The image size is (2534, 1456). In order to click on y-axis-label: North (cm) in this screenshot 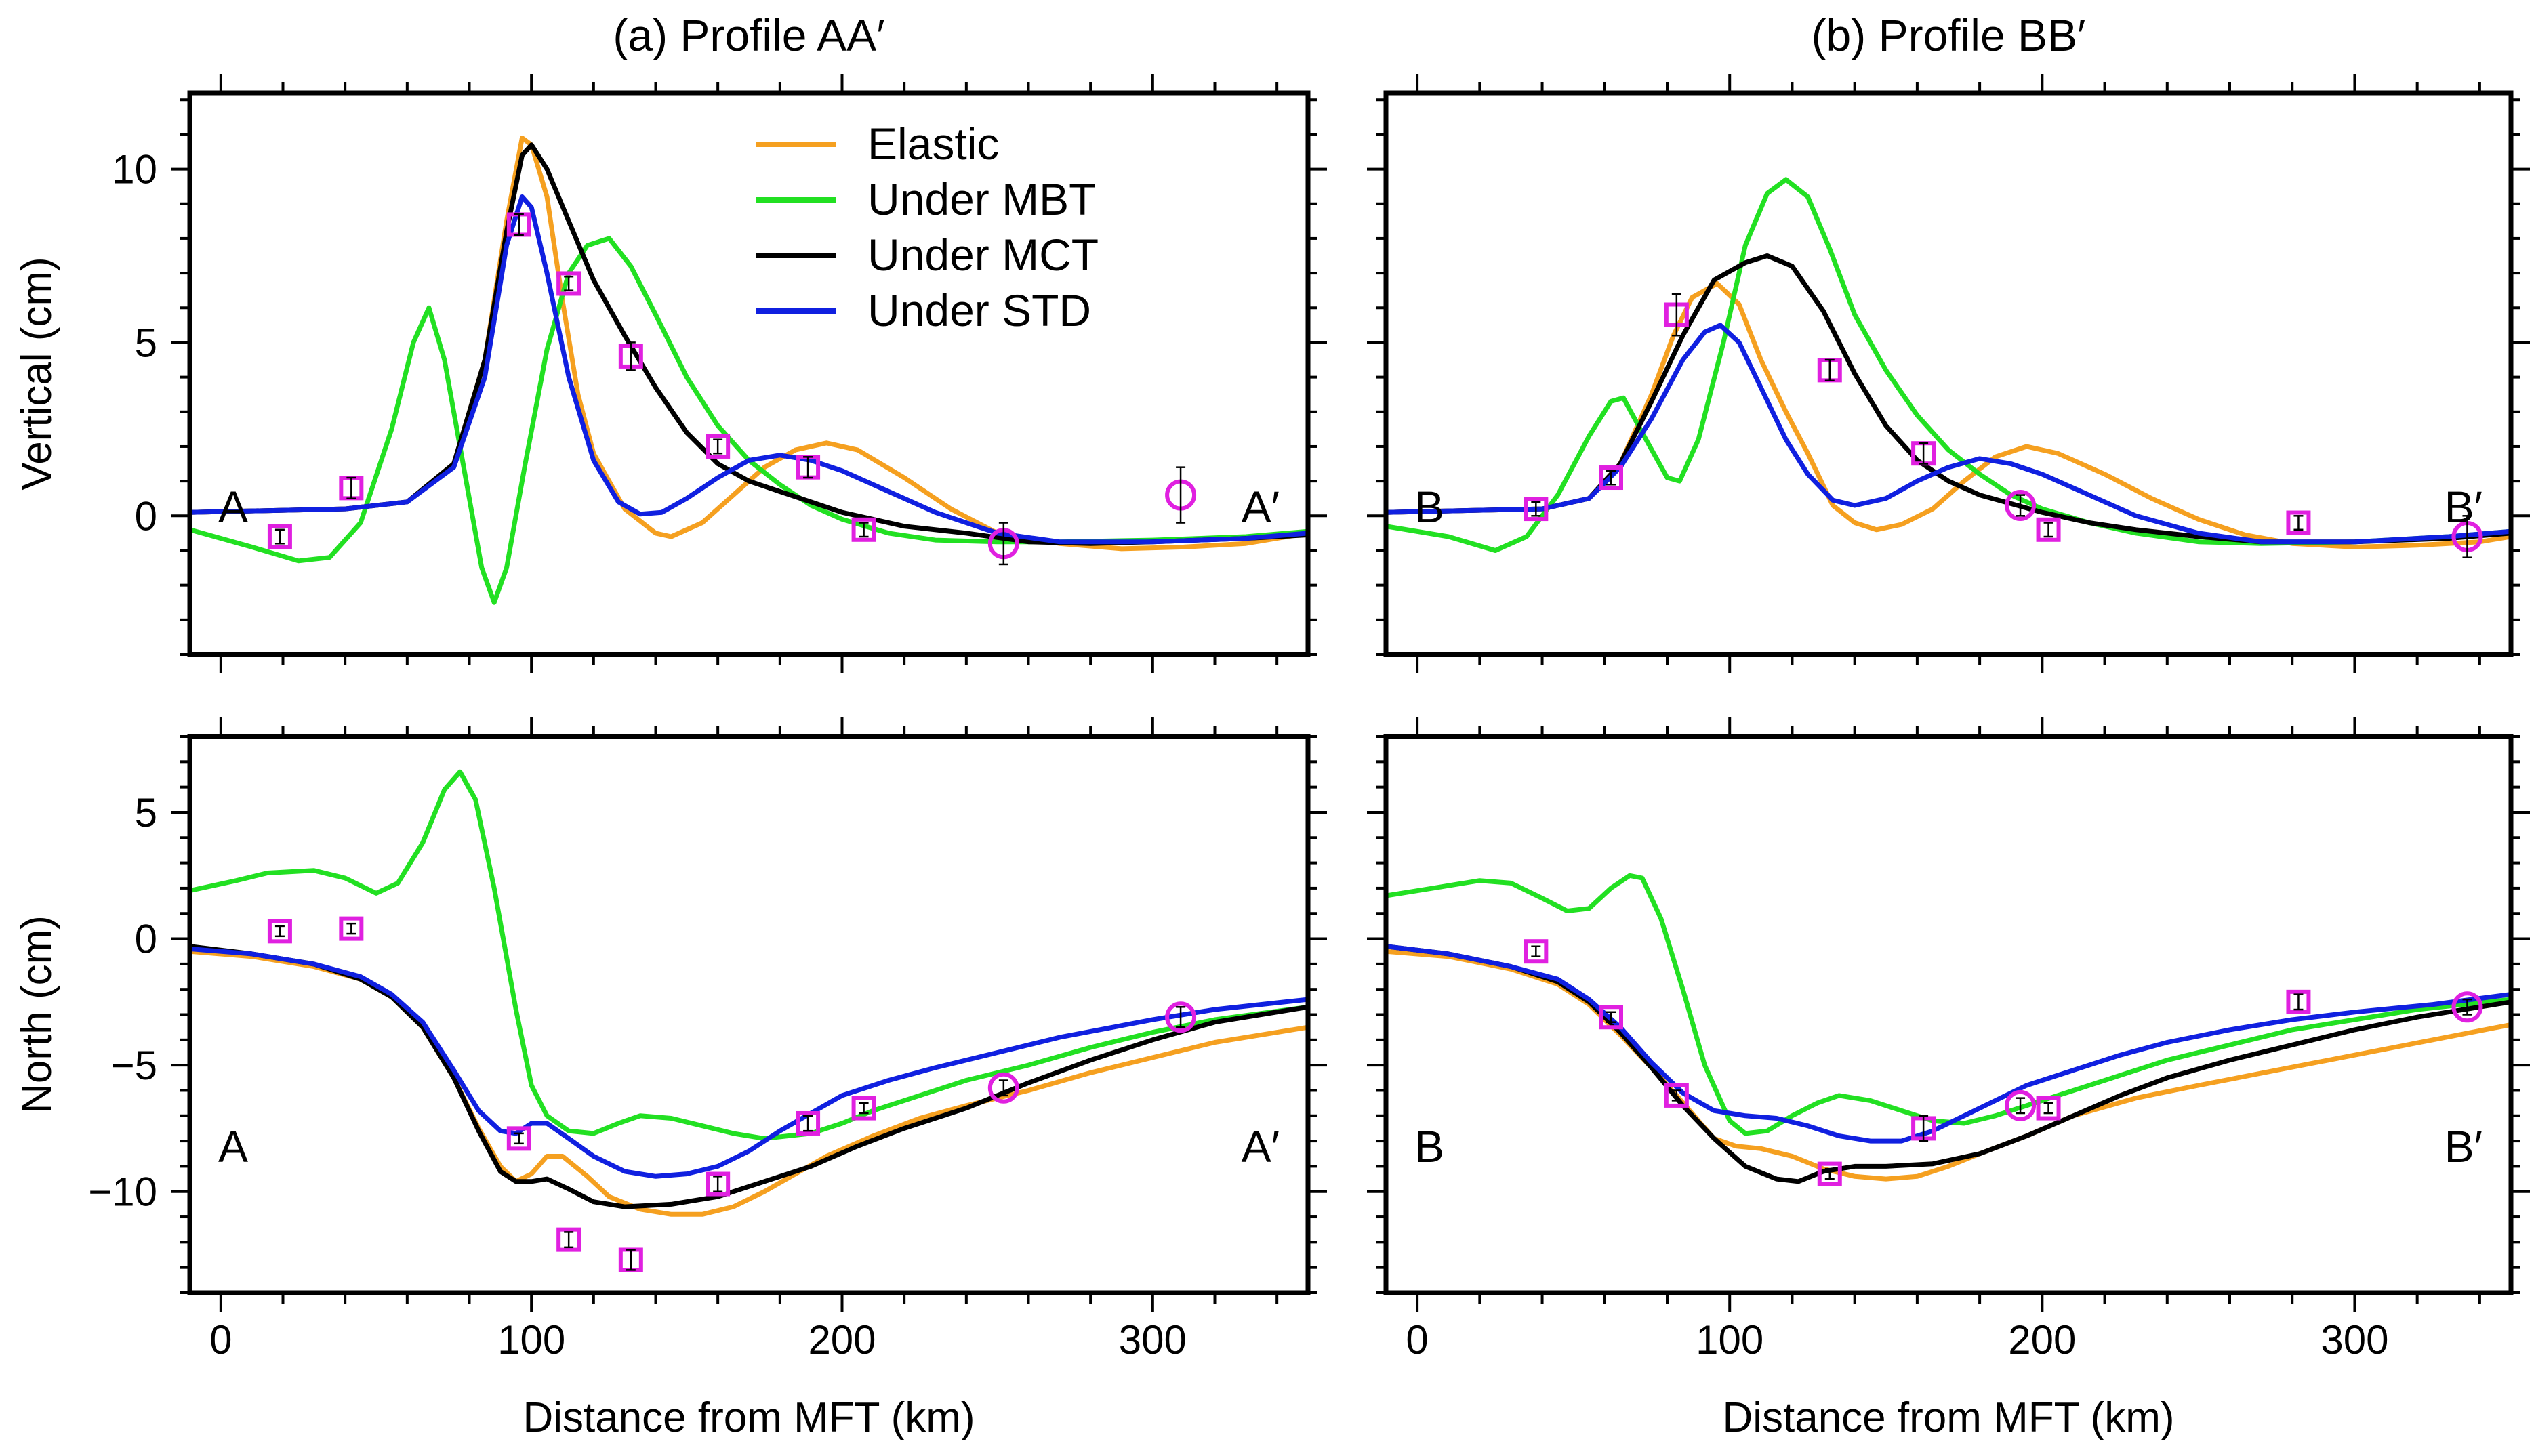, I will do `click(37, 1015)`.